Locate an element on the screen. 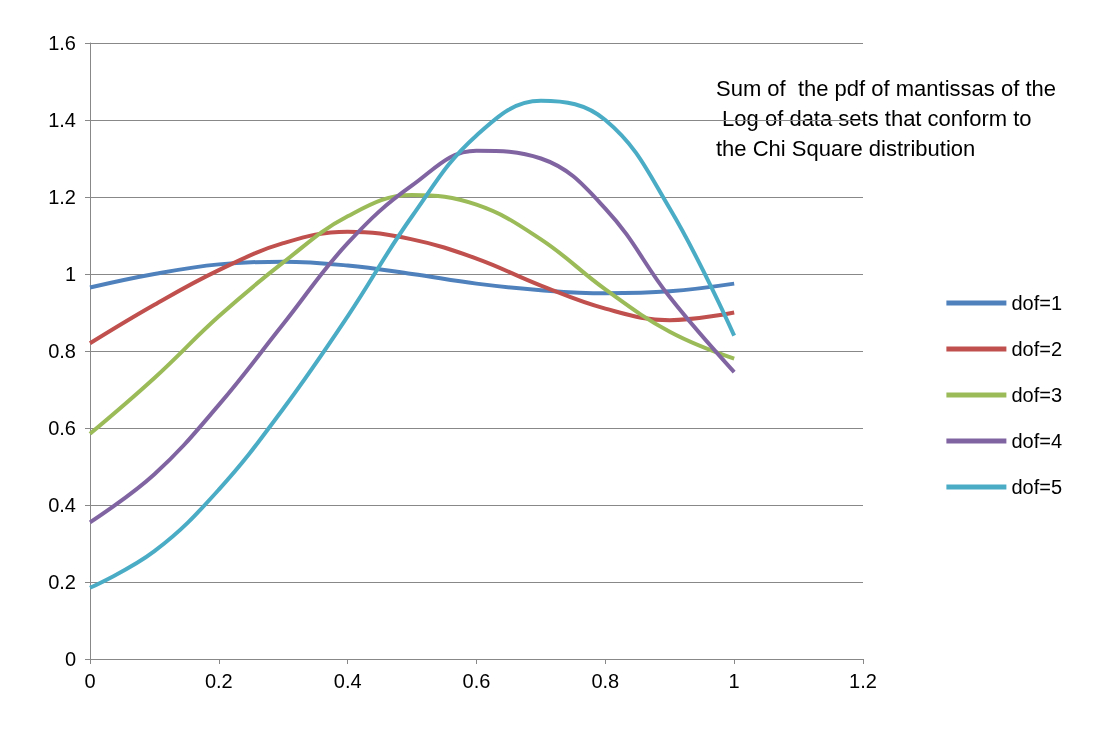 The height and width of the screenshot is (732, 1095). y-tick-label: 0 is located at coordinates (70, 659).